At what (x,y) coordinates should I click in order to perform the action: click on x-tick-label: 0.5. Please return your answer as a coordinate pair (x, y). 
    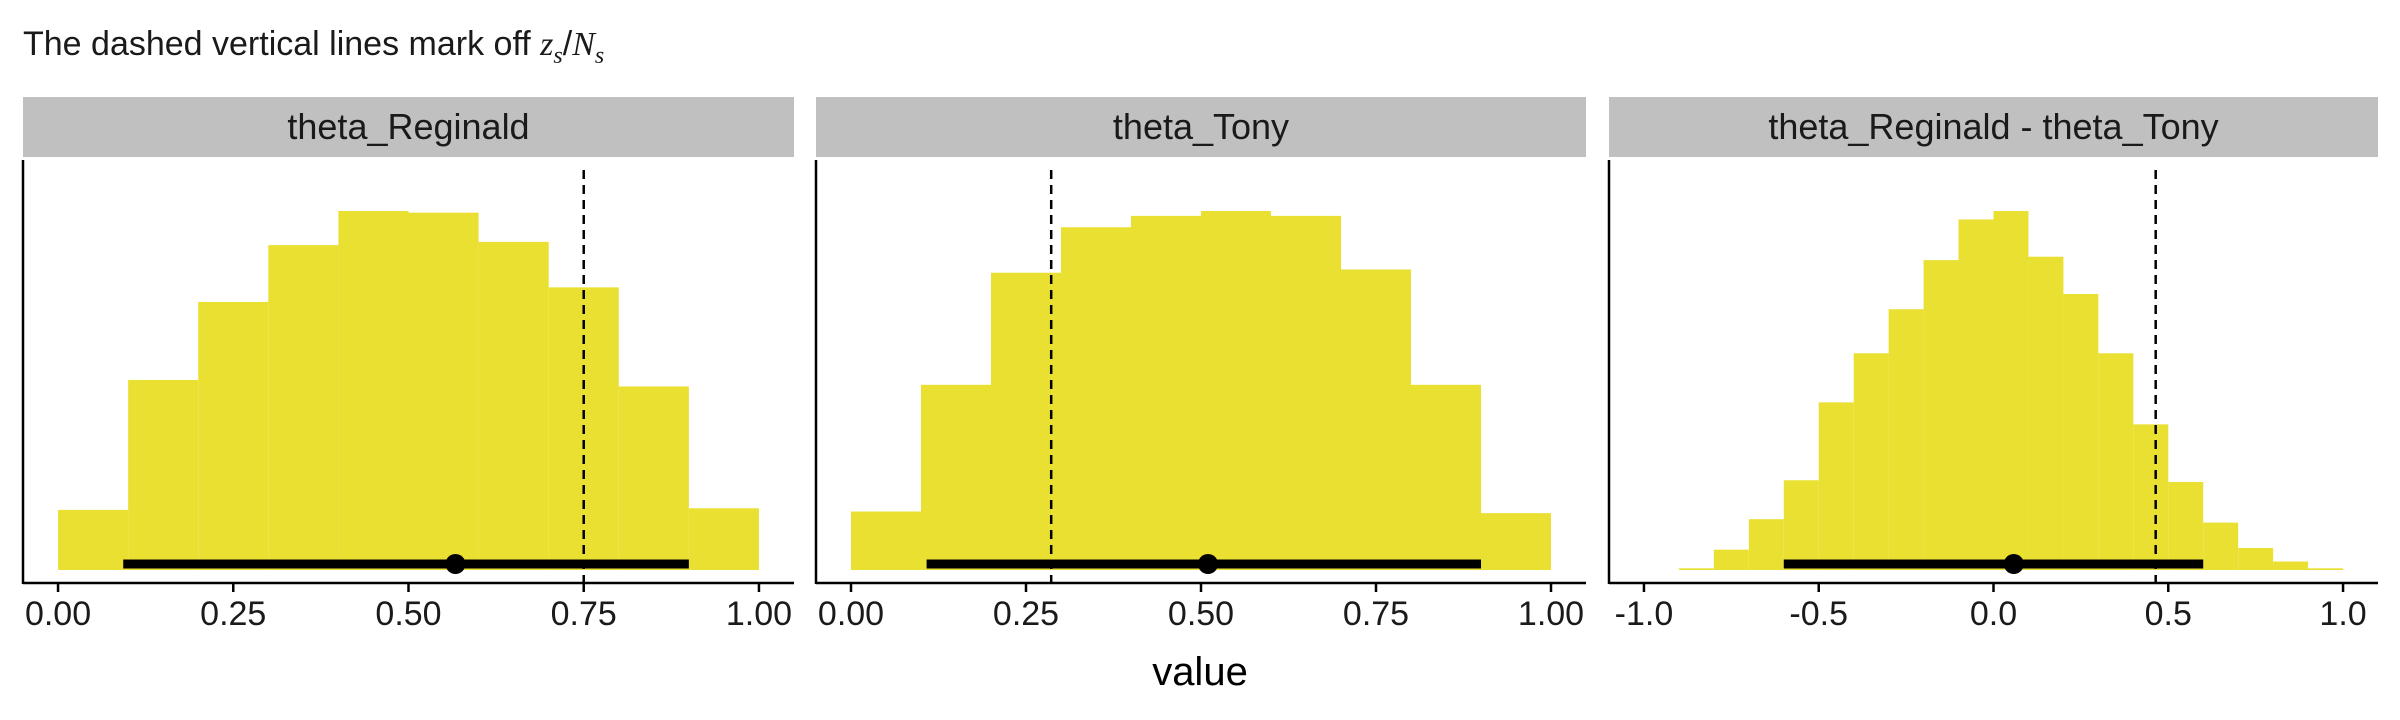
    Looking at the image, I should click on (2168, 614).